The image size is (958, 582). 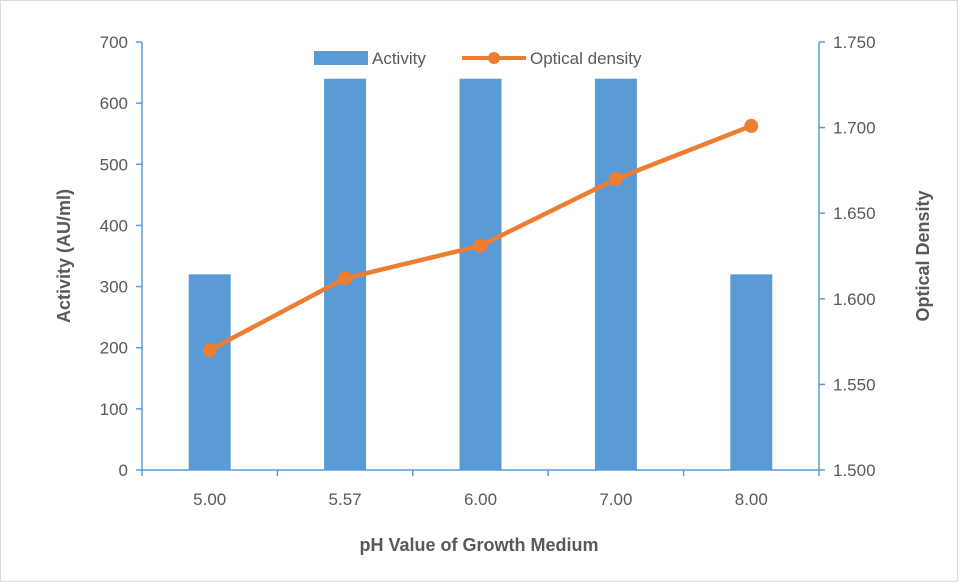 What do you see at coordinates (615, 178) in the screenshot?
I see `point-optical-density-7.00` at bounding box center [615, 178].